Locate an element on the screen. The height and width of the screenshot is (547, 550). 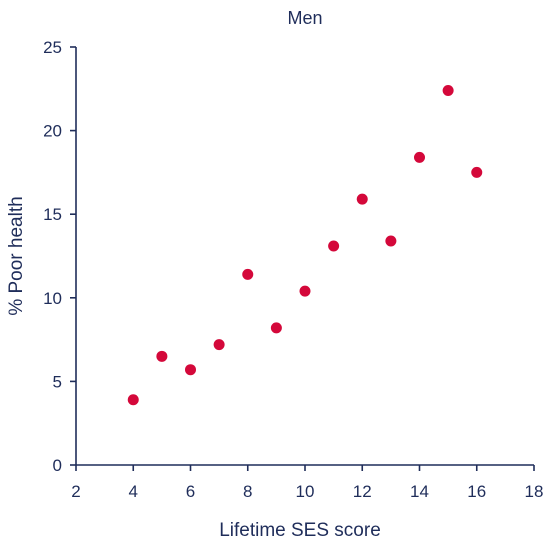
y-tick-label: 15 is located at coordinates (52, 214).